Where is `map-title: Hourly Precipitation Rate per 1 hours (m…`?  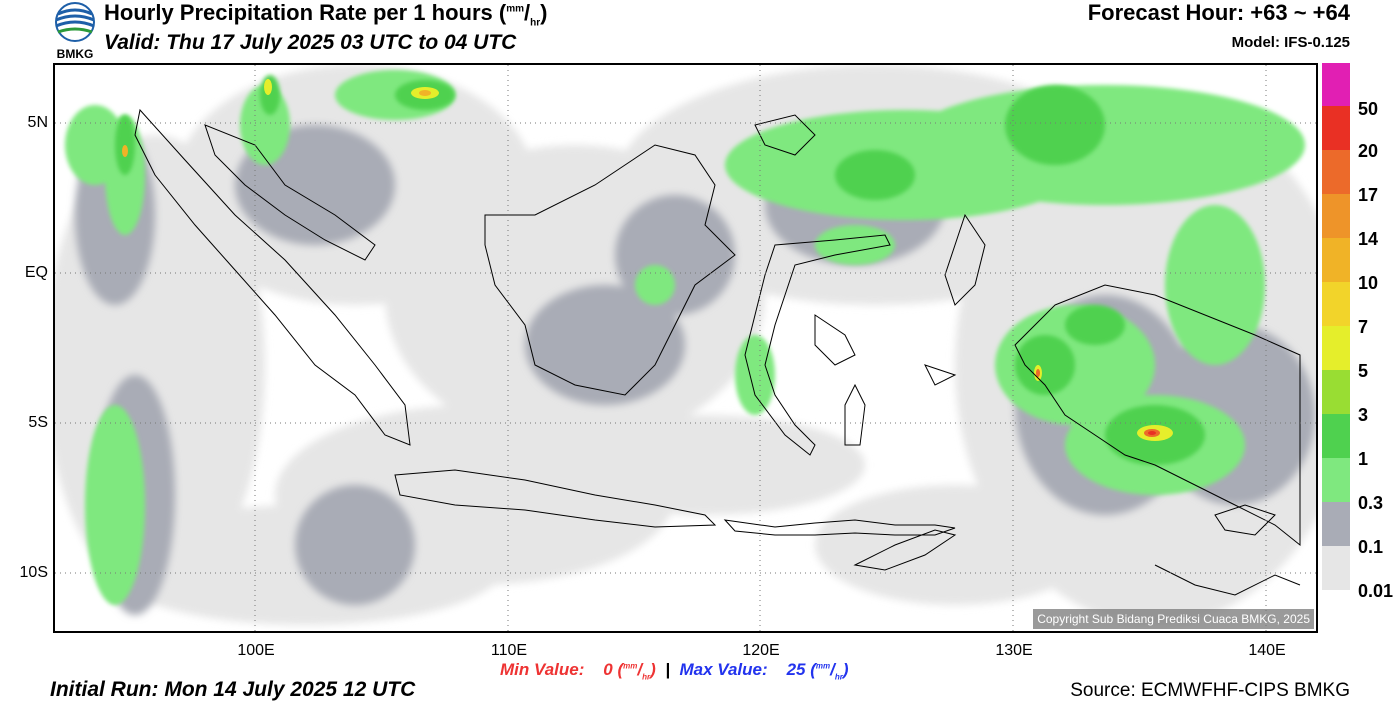
map-title: Hourly Precipitation Rate per 1 hours (m… is located at coordinates (326, 14).